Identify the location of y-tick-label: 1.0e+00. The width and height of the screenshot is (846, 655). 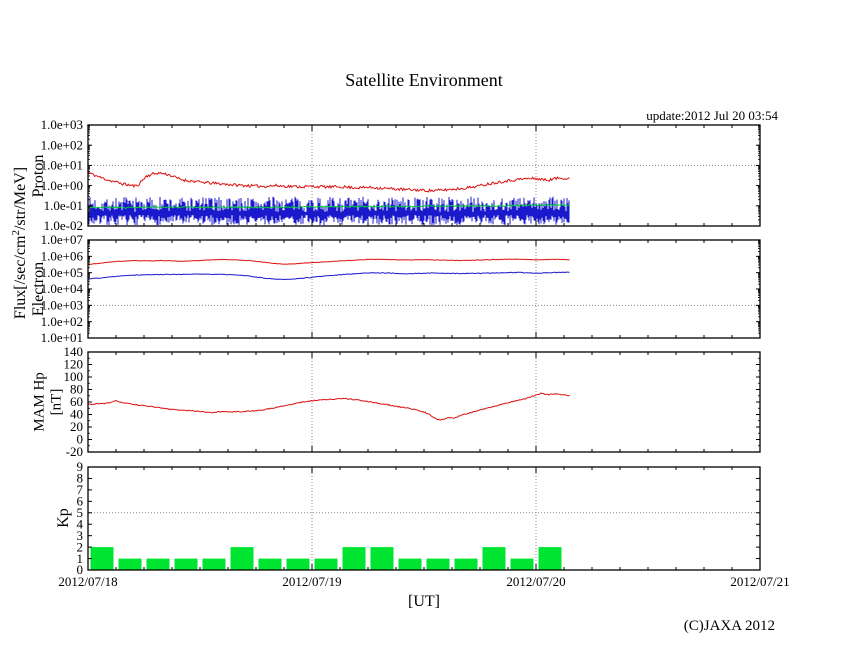
(62, 185).